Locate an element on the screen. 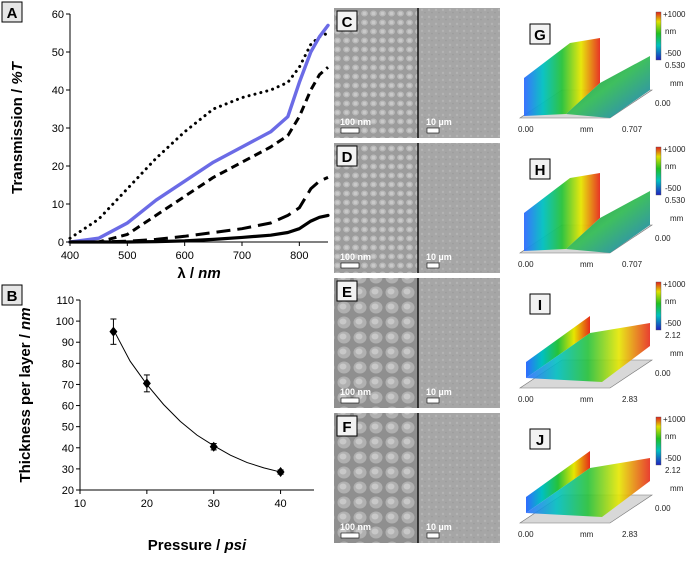 The height and width of the screenshot is (565, 700). series-line-dotted is located at coordinates (199, 135).